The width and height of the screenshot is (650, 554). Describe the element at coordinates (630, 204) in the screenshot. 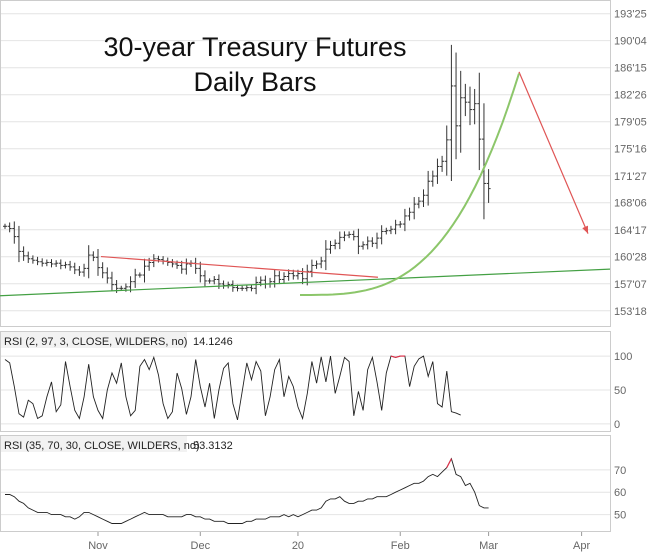

I see `price-tick-label: 168'06` at that location.